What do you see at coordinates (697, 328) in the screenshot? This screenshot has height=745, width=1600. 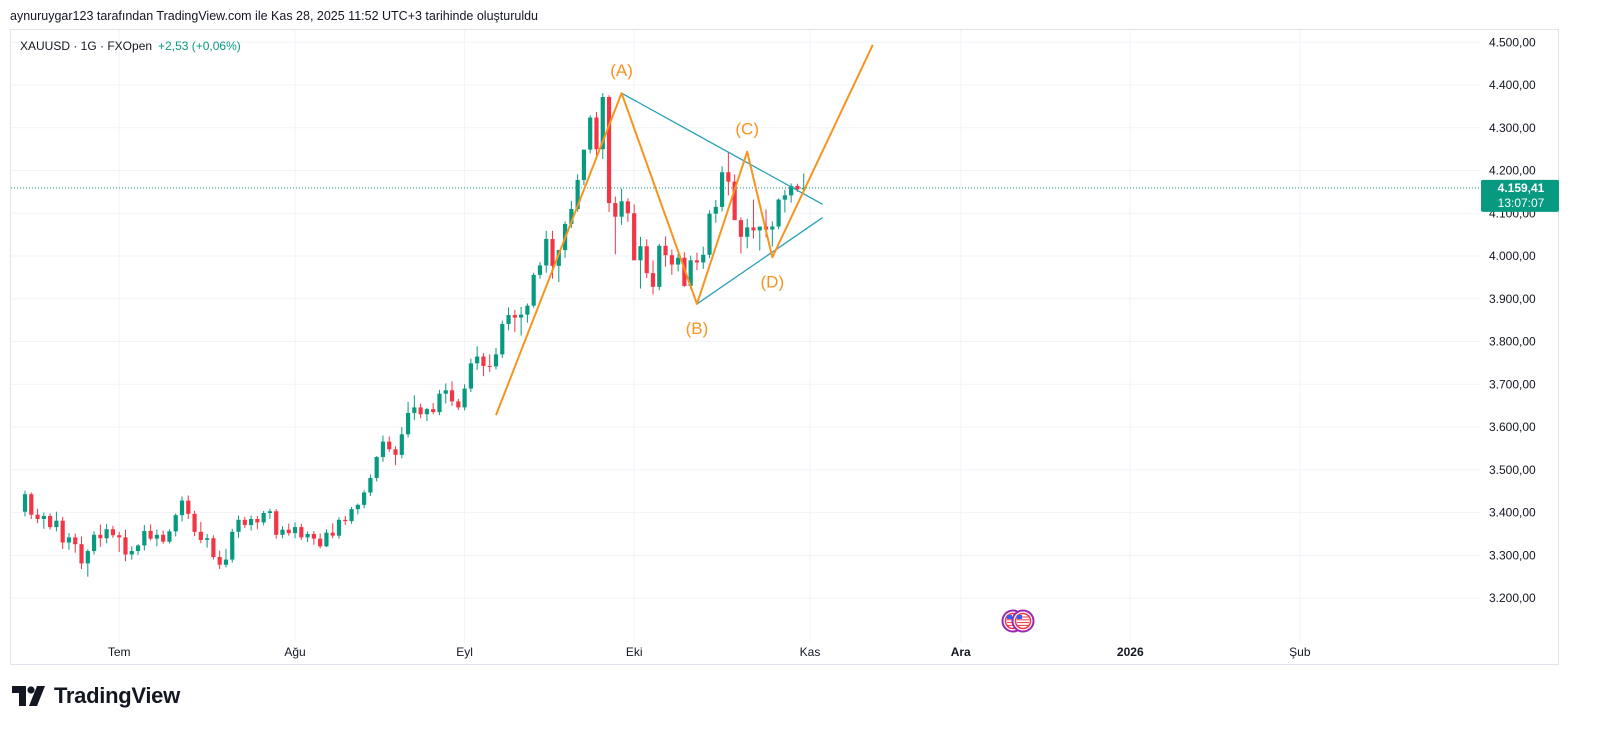 I see `wave-label: (B)` at bounding box center [697, 328].